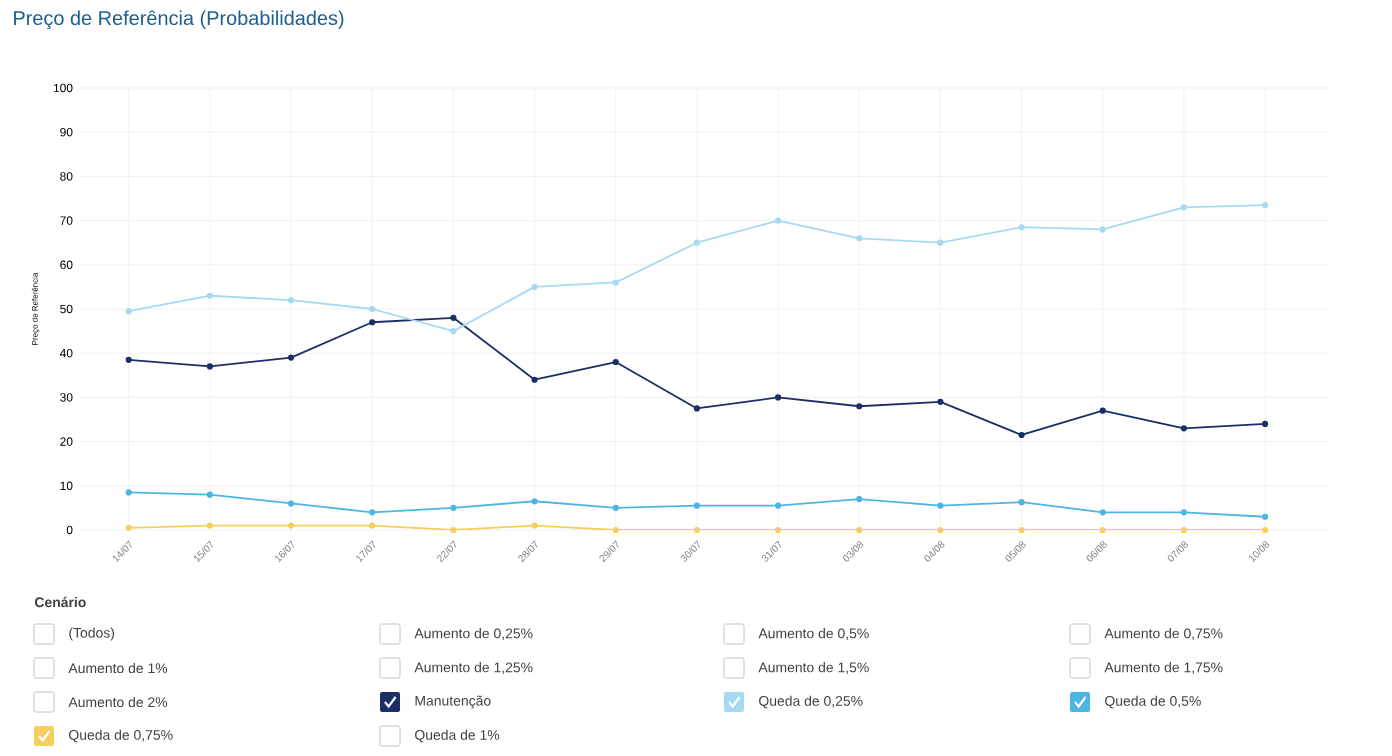 The width and height of the screenshot is (1392, 756). Describe the element at coordinates (179, 20) in the screenshot. I see `chart-title: Preço de Referência (Probabilidades)` at that location.